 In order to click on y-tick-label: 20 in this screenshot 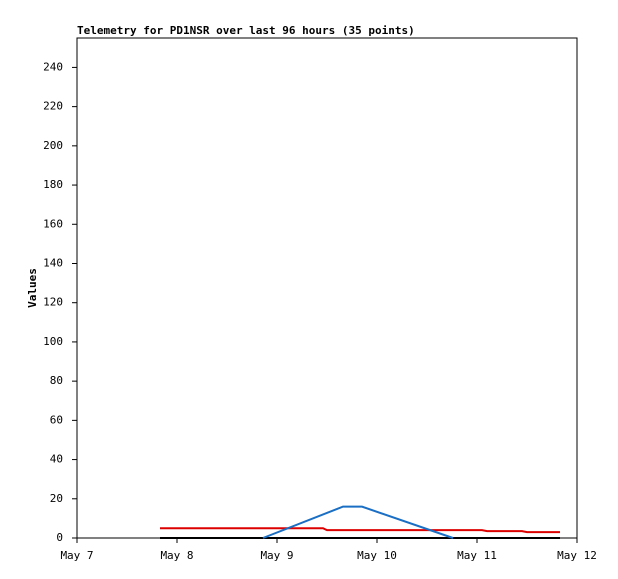, I will do `click(56, 498)`.